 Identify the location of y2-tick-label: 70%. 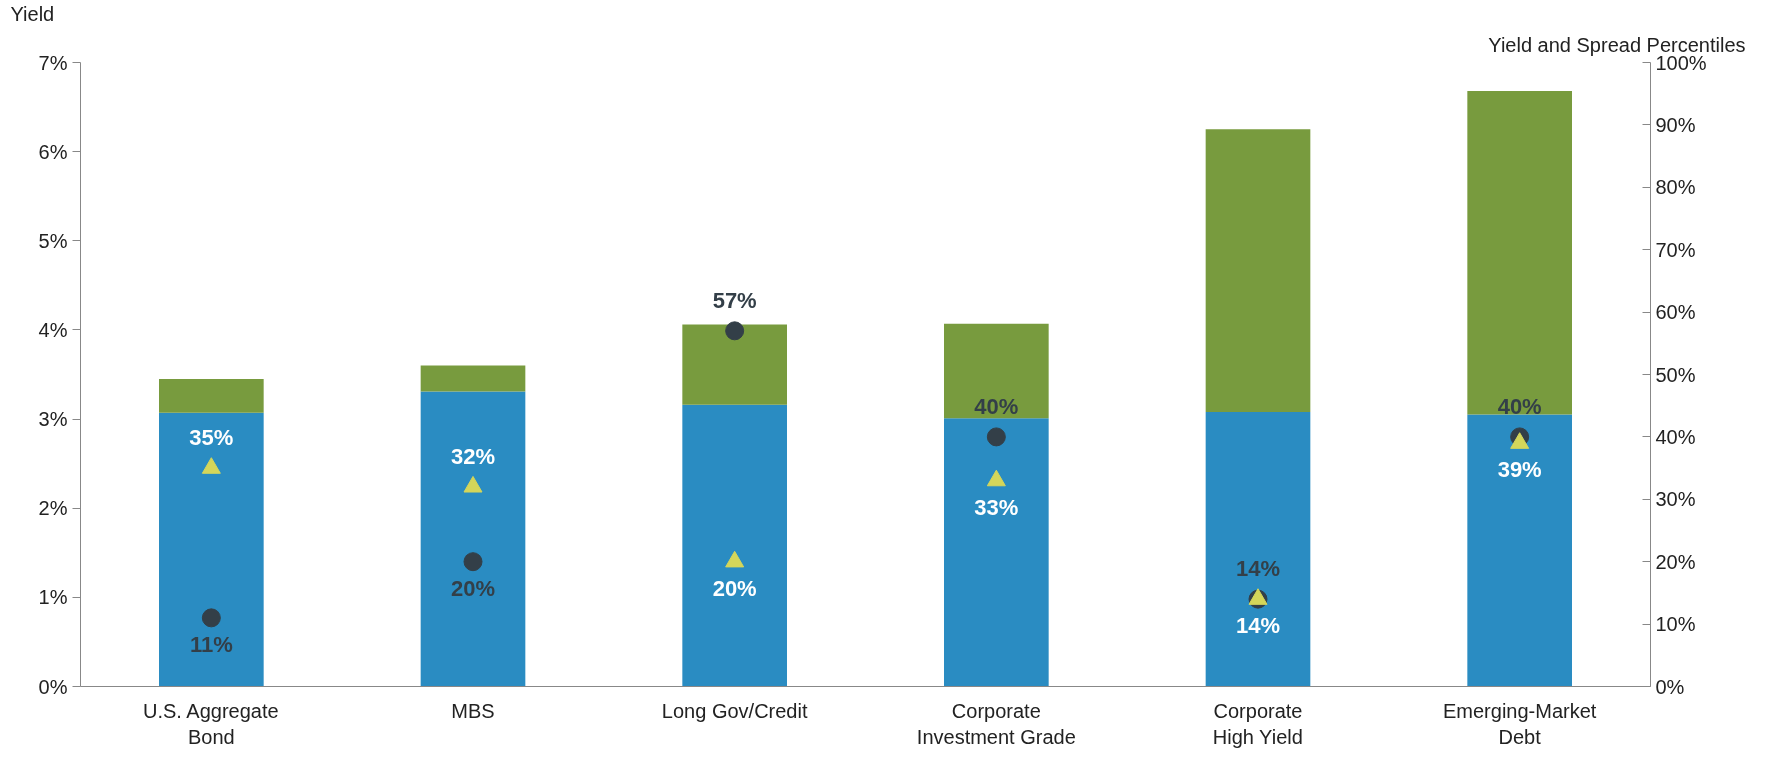
(1675, 249).